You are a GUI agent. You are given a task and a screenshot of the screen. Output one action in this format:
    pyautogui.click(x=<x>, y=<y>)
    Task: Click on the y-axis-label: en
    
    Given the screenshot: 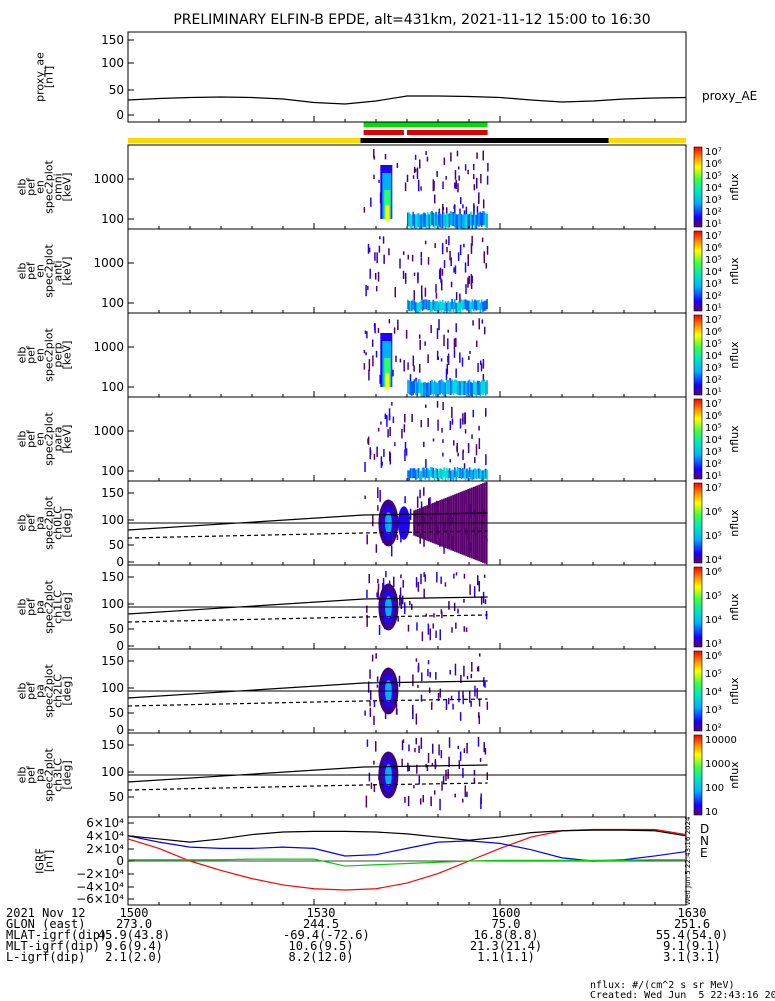 What is the action you would take?
    pyautogui.click(x=40, y=439)
    